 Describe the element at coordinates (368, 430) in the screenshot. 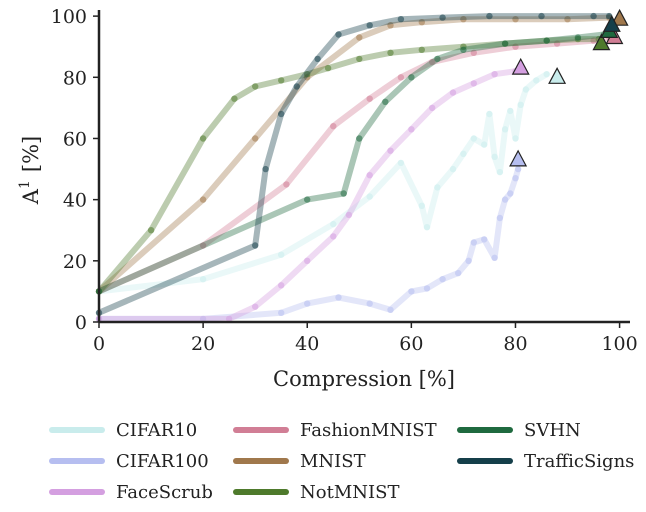

I see `legend-label-fashionmnist: FashionMNIST` at that location.